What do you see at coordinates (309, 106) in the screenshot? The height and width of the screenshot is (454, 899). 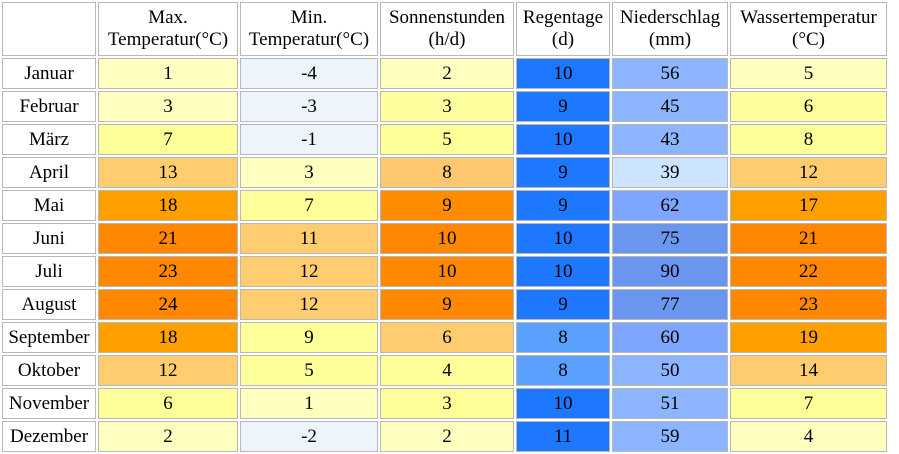 I see `cell-min-temp: -3` at bounding box center [309, 106].